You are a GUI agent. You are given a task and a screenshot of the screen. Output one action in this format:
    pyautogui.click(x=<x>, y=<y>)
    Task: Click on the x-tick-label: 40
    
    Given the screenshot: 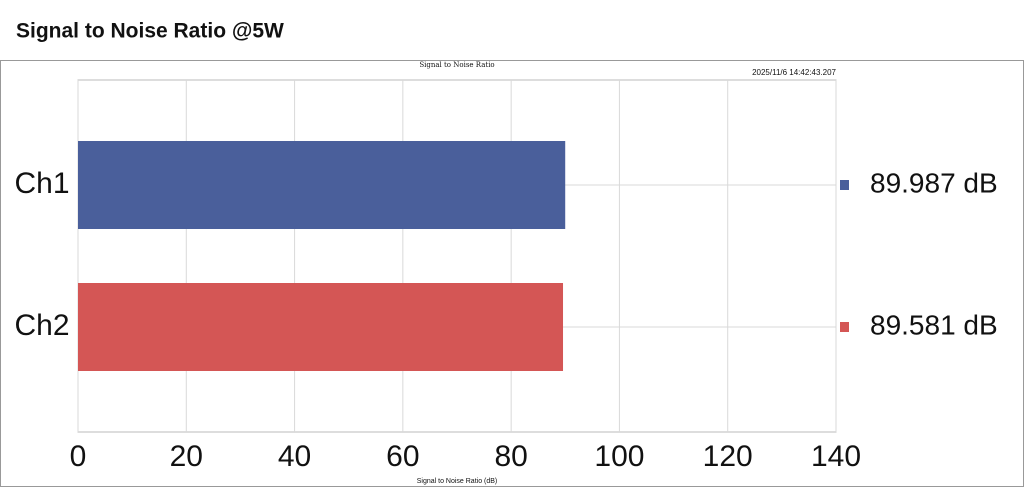 What is the action you would take?
    pyautogui.click(x=294, y=456)
    